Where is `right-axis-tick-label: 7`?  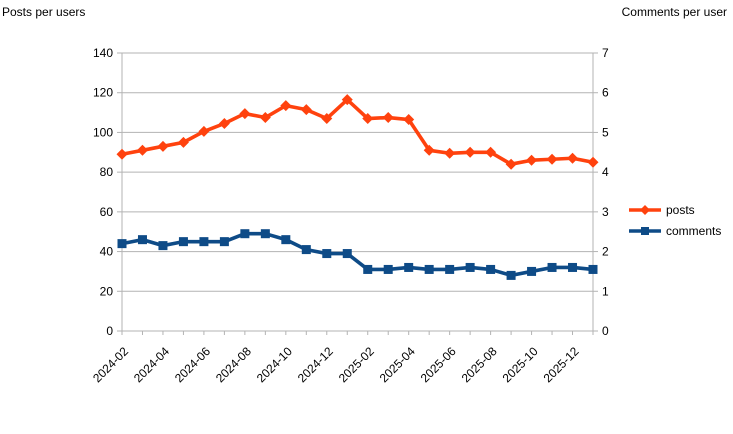 right-axis-tick-label: 7 is located at coordinates (605, 53).